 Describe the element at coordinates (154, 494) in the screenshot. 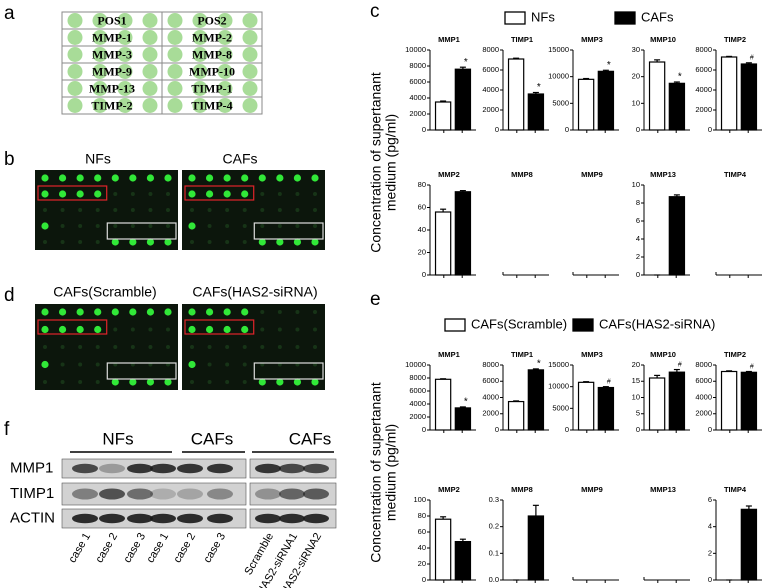

I see `blot-strip` at that location.